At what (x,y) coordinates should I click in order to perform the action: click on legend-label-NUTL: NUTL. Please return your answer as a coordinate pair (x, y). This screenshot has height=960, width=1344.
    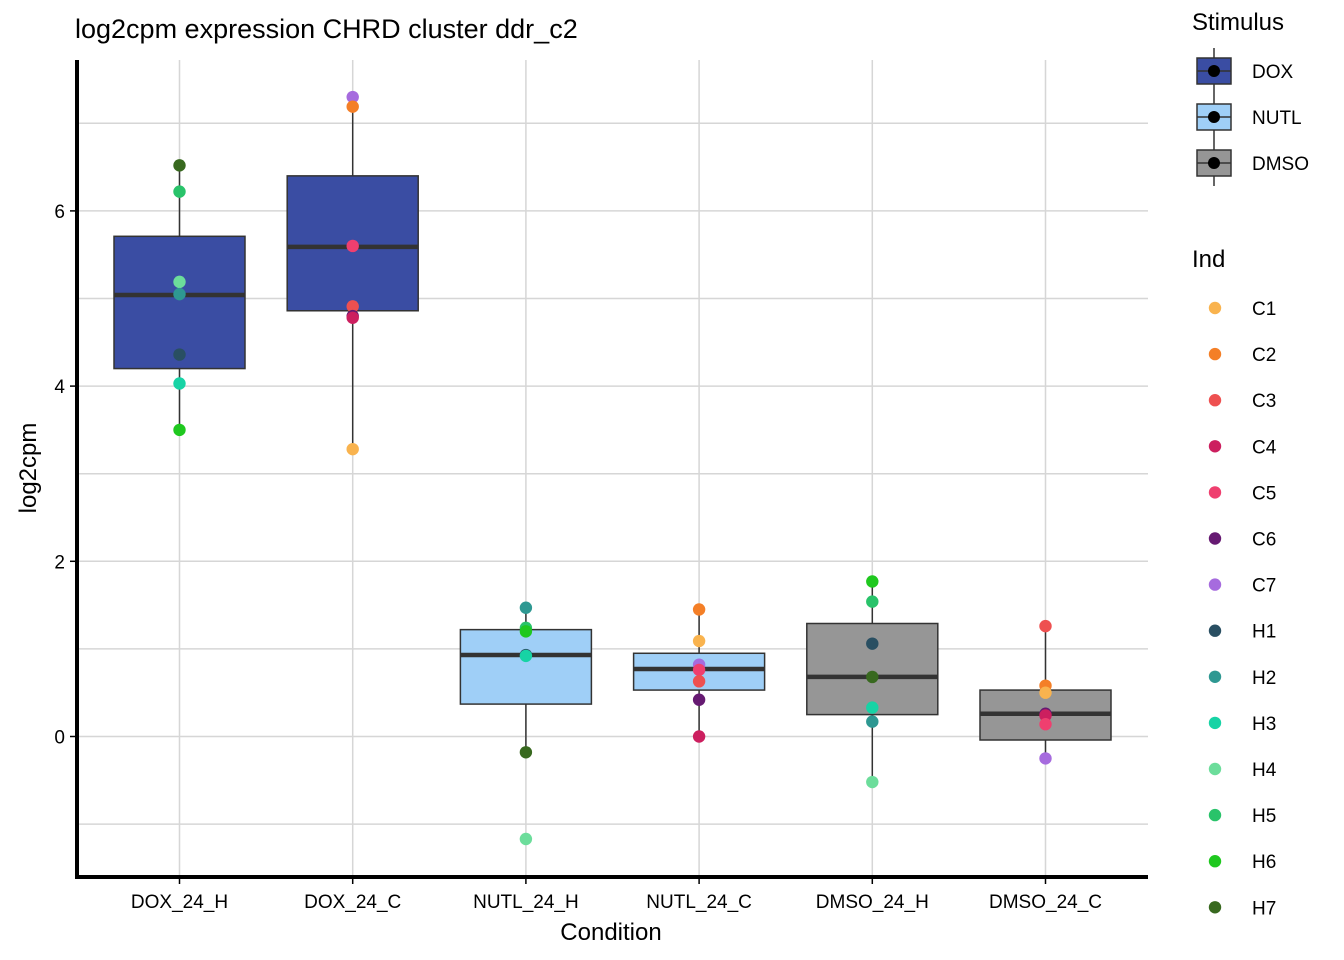
    Looking at the image, I should click on (1277, 118).